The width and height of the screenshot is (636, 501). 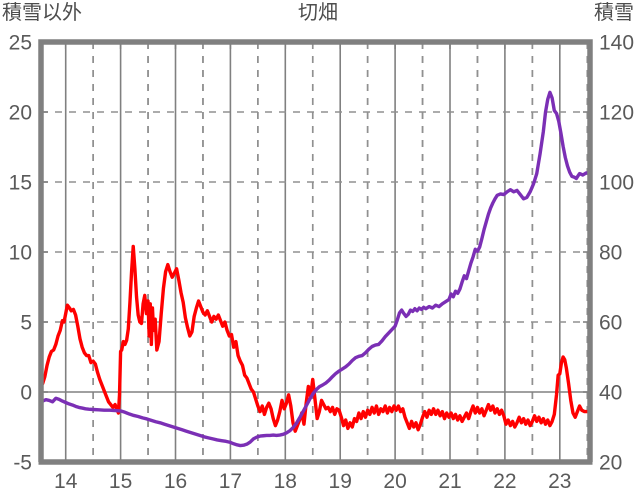 I want to click on xtick-label-16: 16, so click(x=175, y=481).